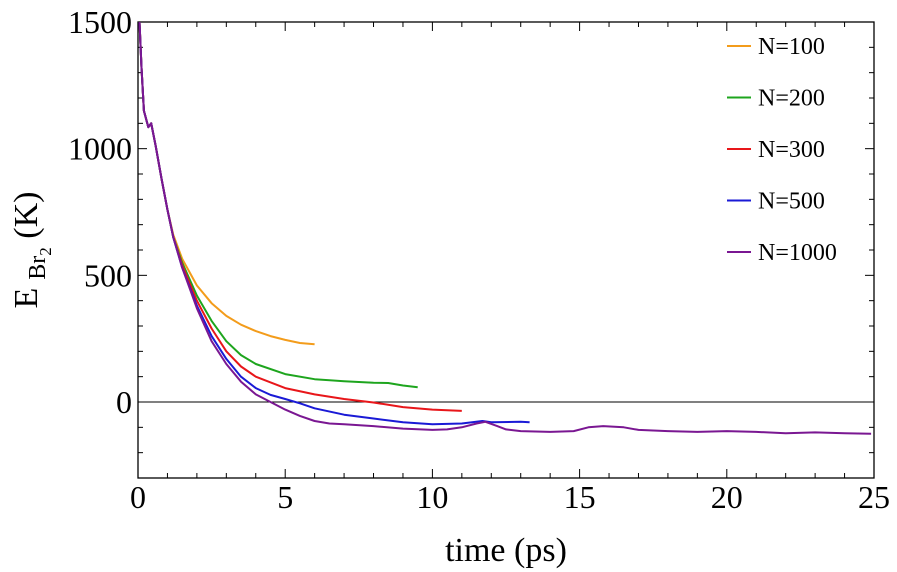 Image resolution: width=897 pixels, height=572 pixels. I want to click on x-tick-label: 15, so click(580, 497).